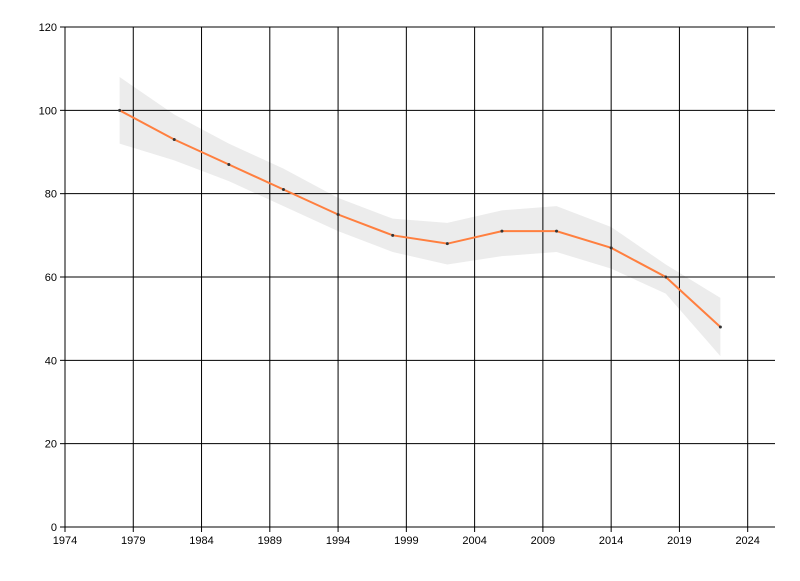 This screenshot has width=800, height=581. I want to click on y-tick-label: 40, so click(51, 361).